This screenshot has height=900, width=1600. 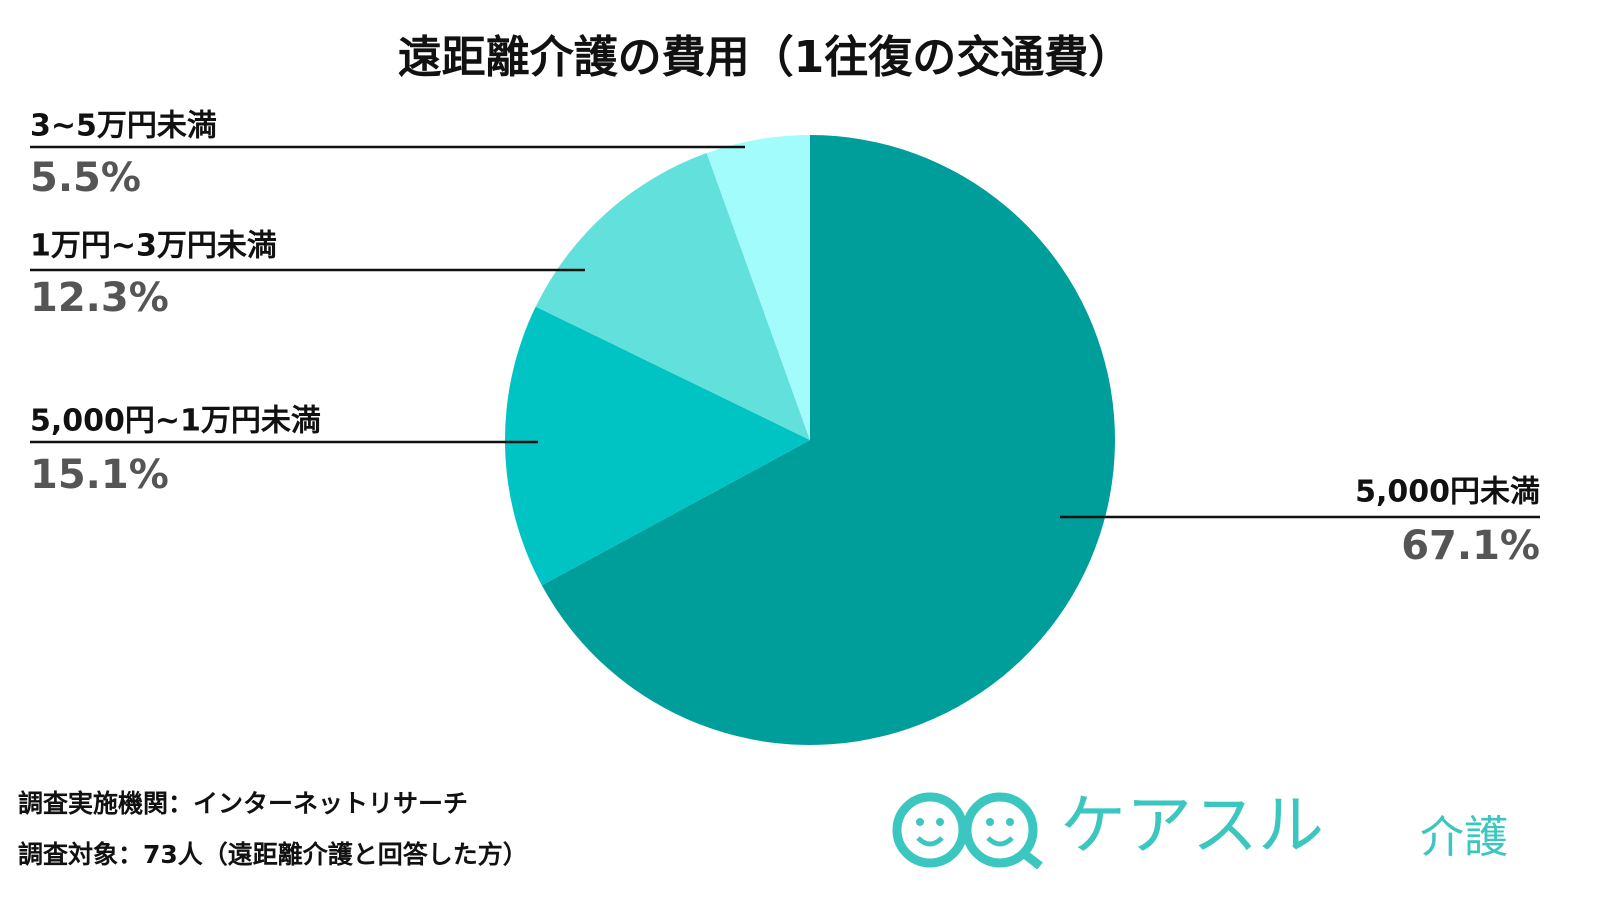 I want to click on value-label: 12.3%, so click(x=99, y=298).